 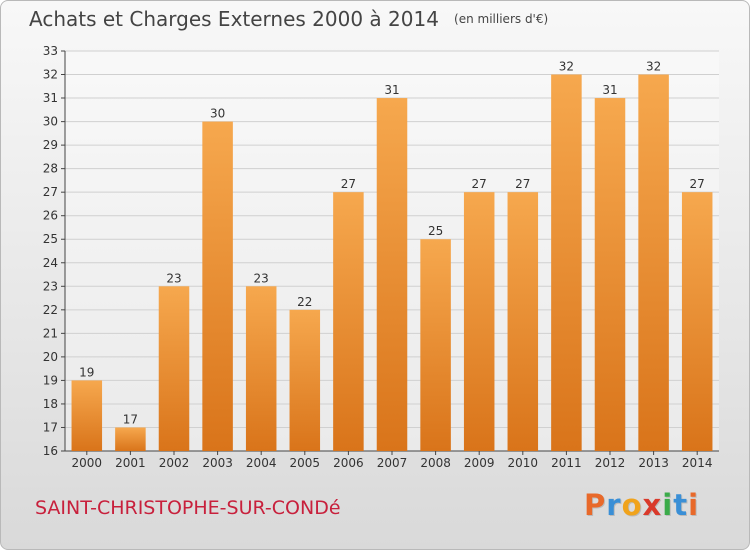 What do you see at coordinates (50, 380) in the screenshot?
I see `y-tick-label: 19` at bounding box center [50, 380].